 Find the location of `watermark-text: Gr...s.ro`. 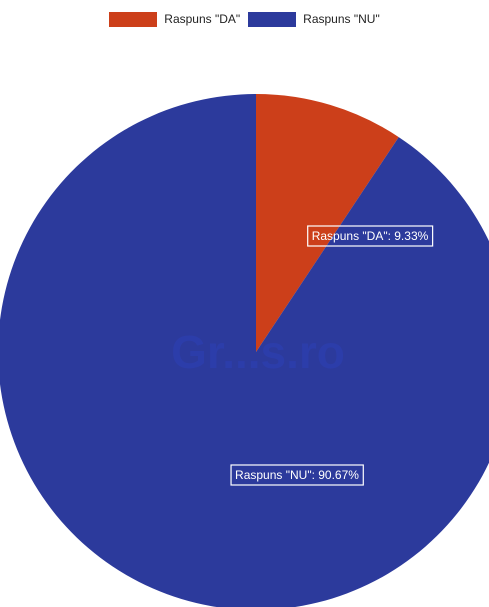

watermark-text: Gr...s.ro is located at coordinates (258, 352).